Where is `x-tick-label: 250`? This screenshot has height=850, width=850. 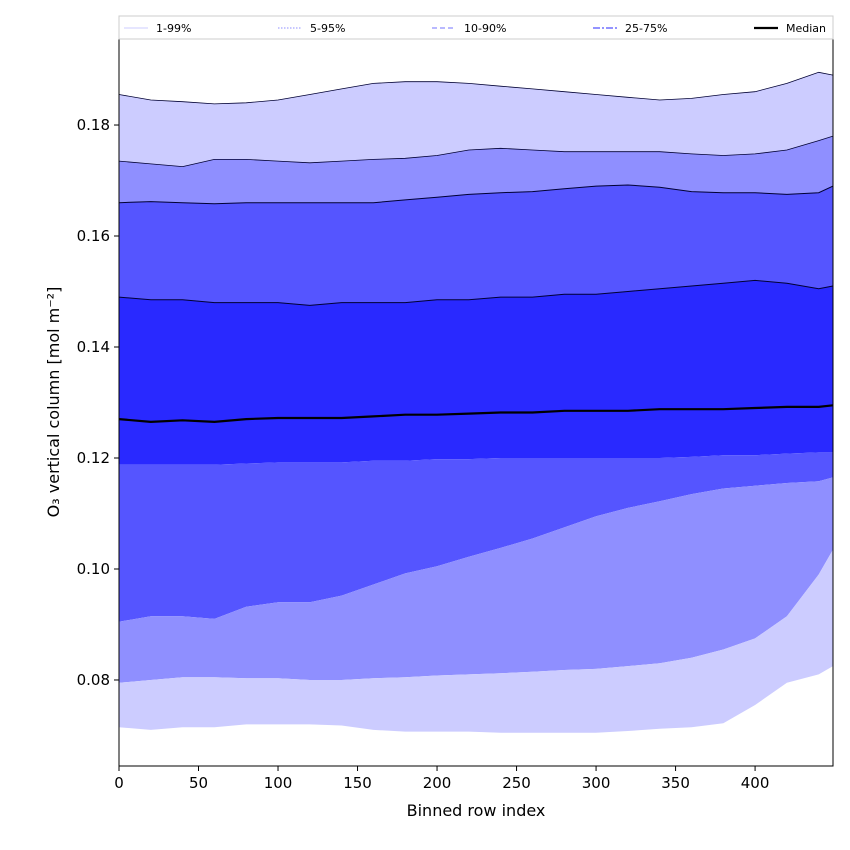
x-tick-label: 250 is located at coordinates (516, 783).